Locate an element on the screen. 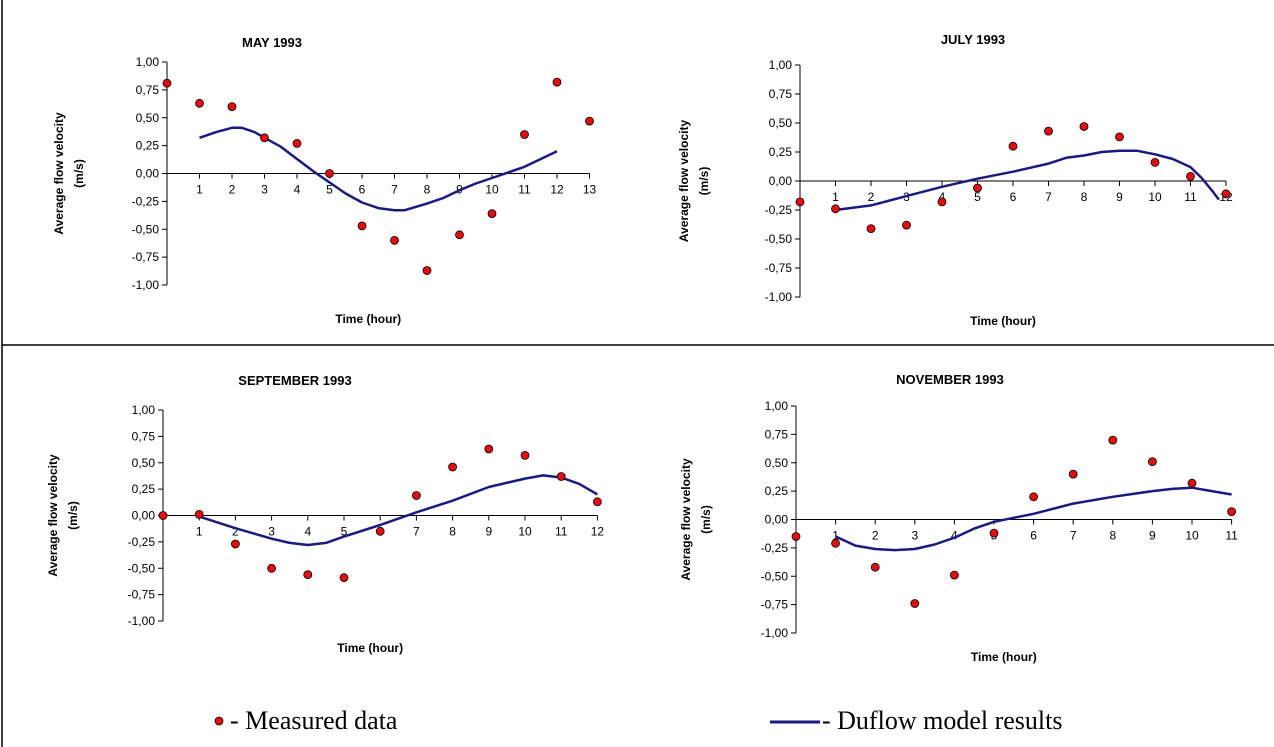  legend-measured-label: - Measured data is located at coordinates (314, 720).